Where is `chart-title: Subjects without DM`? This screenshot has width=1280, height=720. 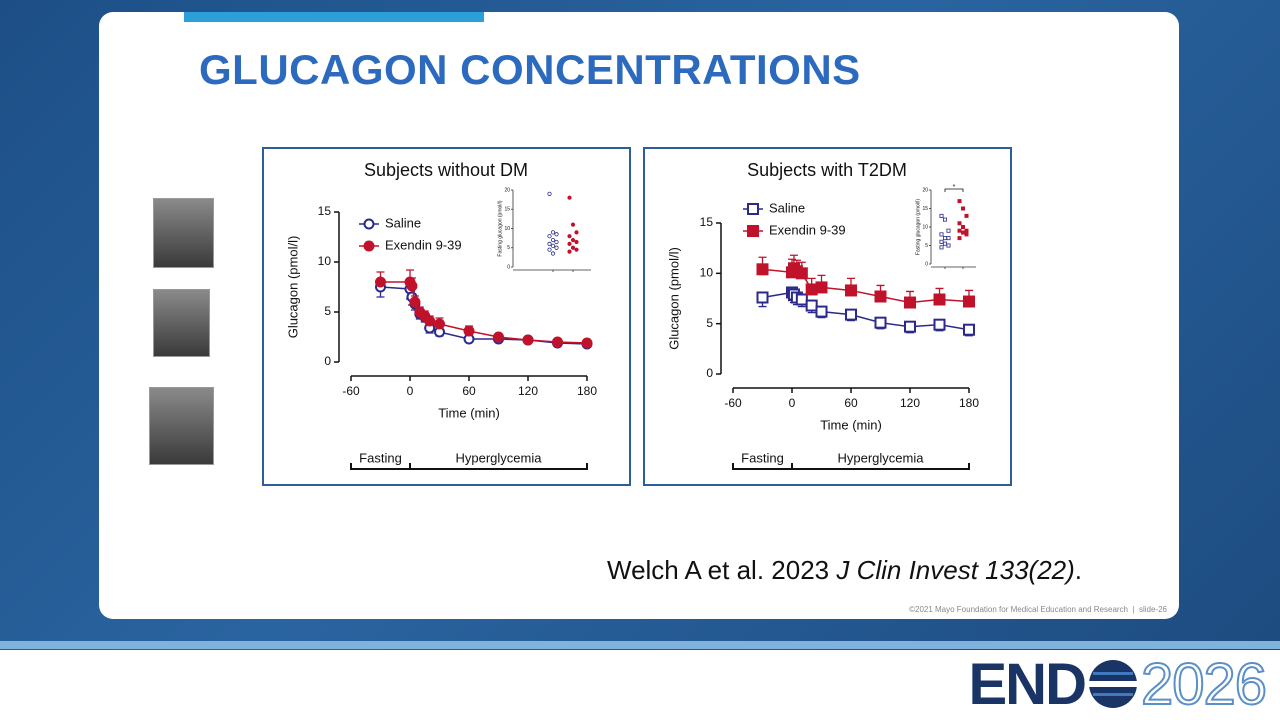 chart-title: Subjects without DM is located at coordinates (446, 170).